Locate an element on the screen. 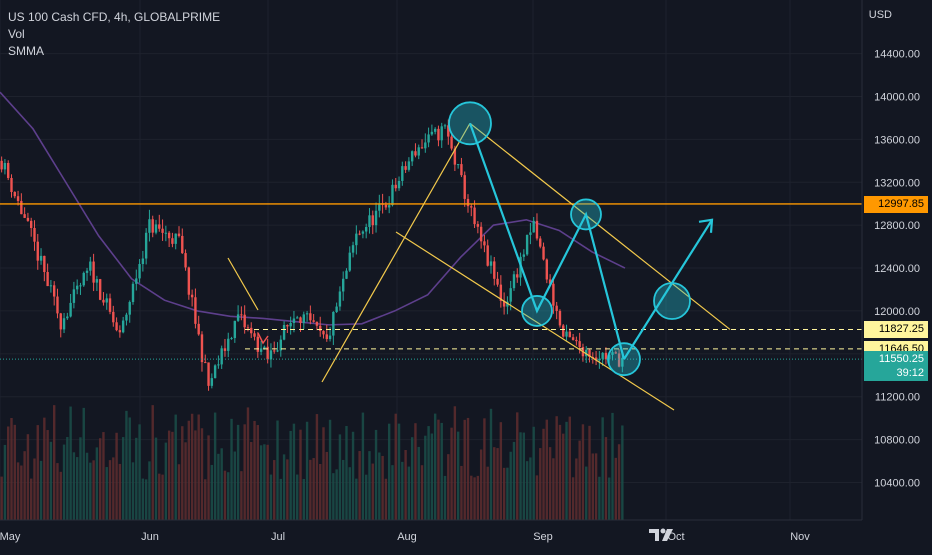 This screenshot has width=932, height=555. y-tick-label: 14000.00 is located at coordinates (897, 97).